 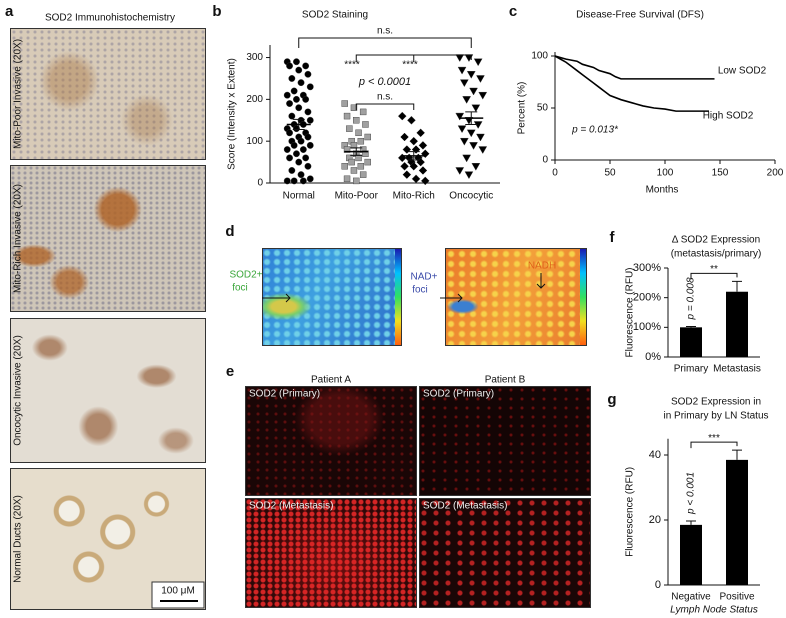 I want to click on y-tick-label: 100%, so click(x=647, y=327).